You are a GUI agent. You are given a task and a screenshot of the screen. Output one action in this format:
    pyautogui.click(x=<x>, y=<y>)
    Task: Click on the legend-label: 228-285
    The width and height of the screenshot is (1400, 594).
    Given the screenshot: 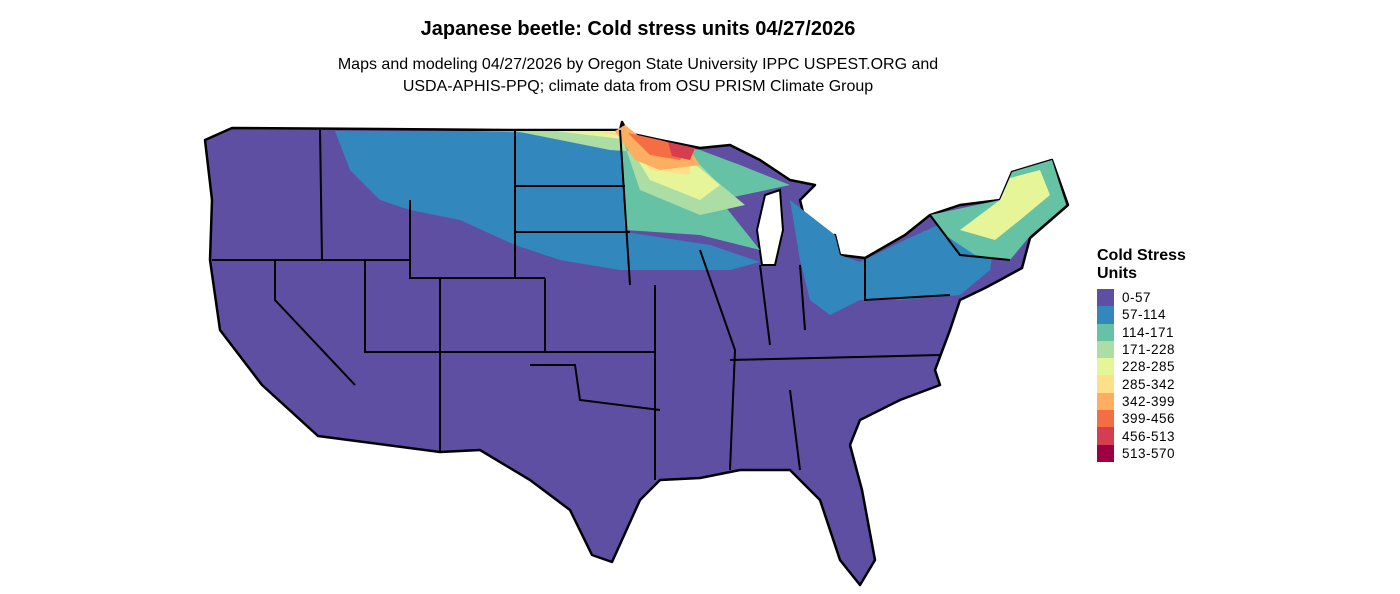 What is the action you would take?
    pyautogui.click(x=1149, y=367)
    